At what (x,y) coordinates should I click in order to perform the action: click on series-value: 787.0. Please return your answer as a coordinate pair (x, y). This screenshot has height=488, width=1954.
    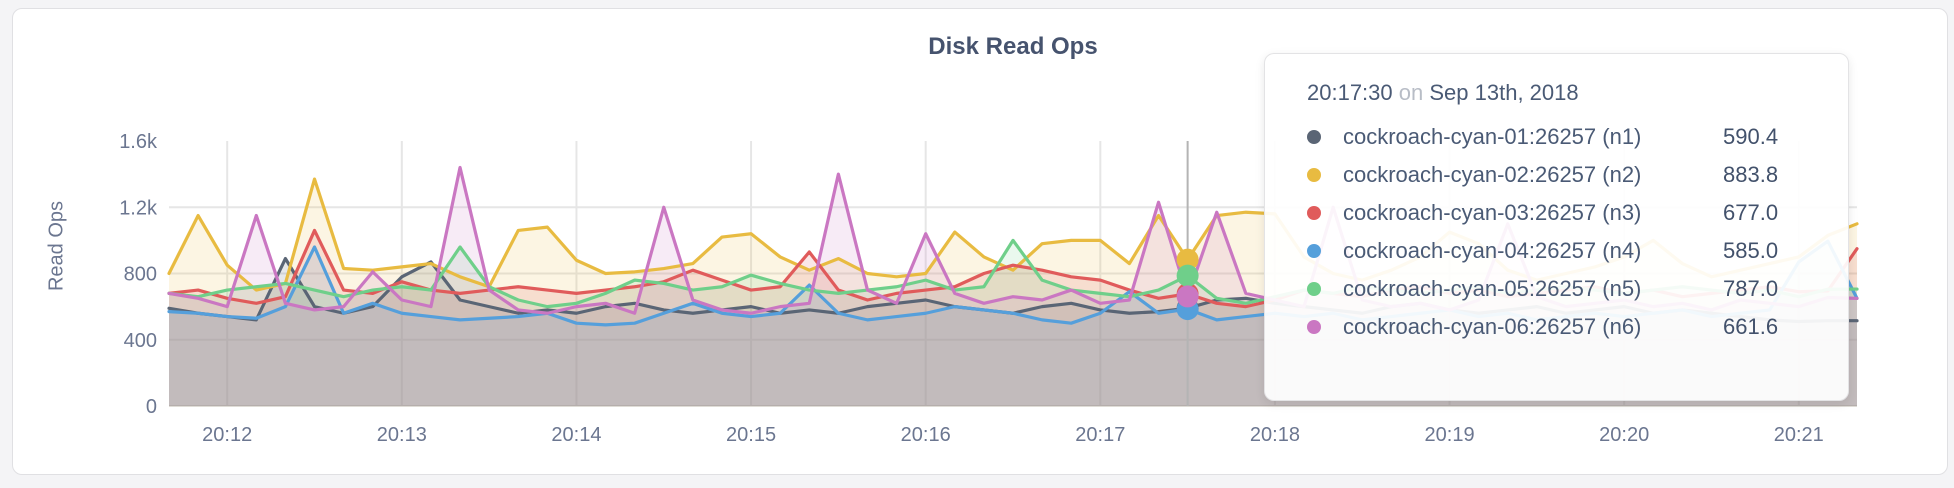
    Looking at the image, I should click on (1751, 288).